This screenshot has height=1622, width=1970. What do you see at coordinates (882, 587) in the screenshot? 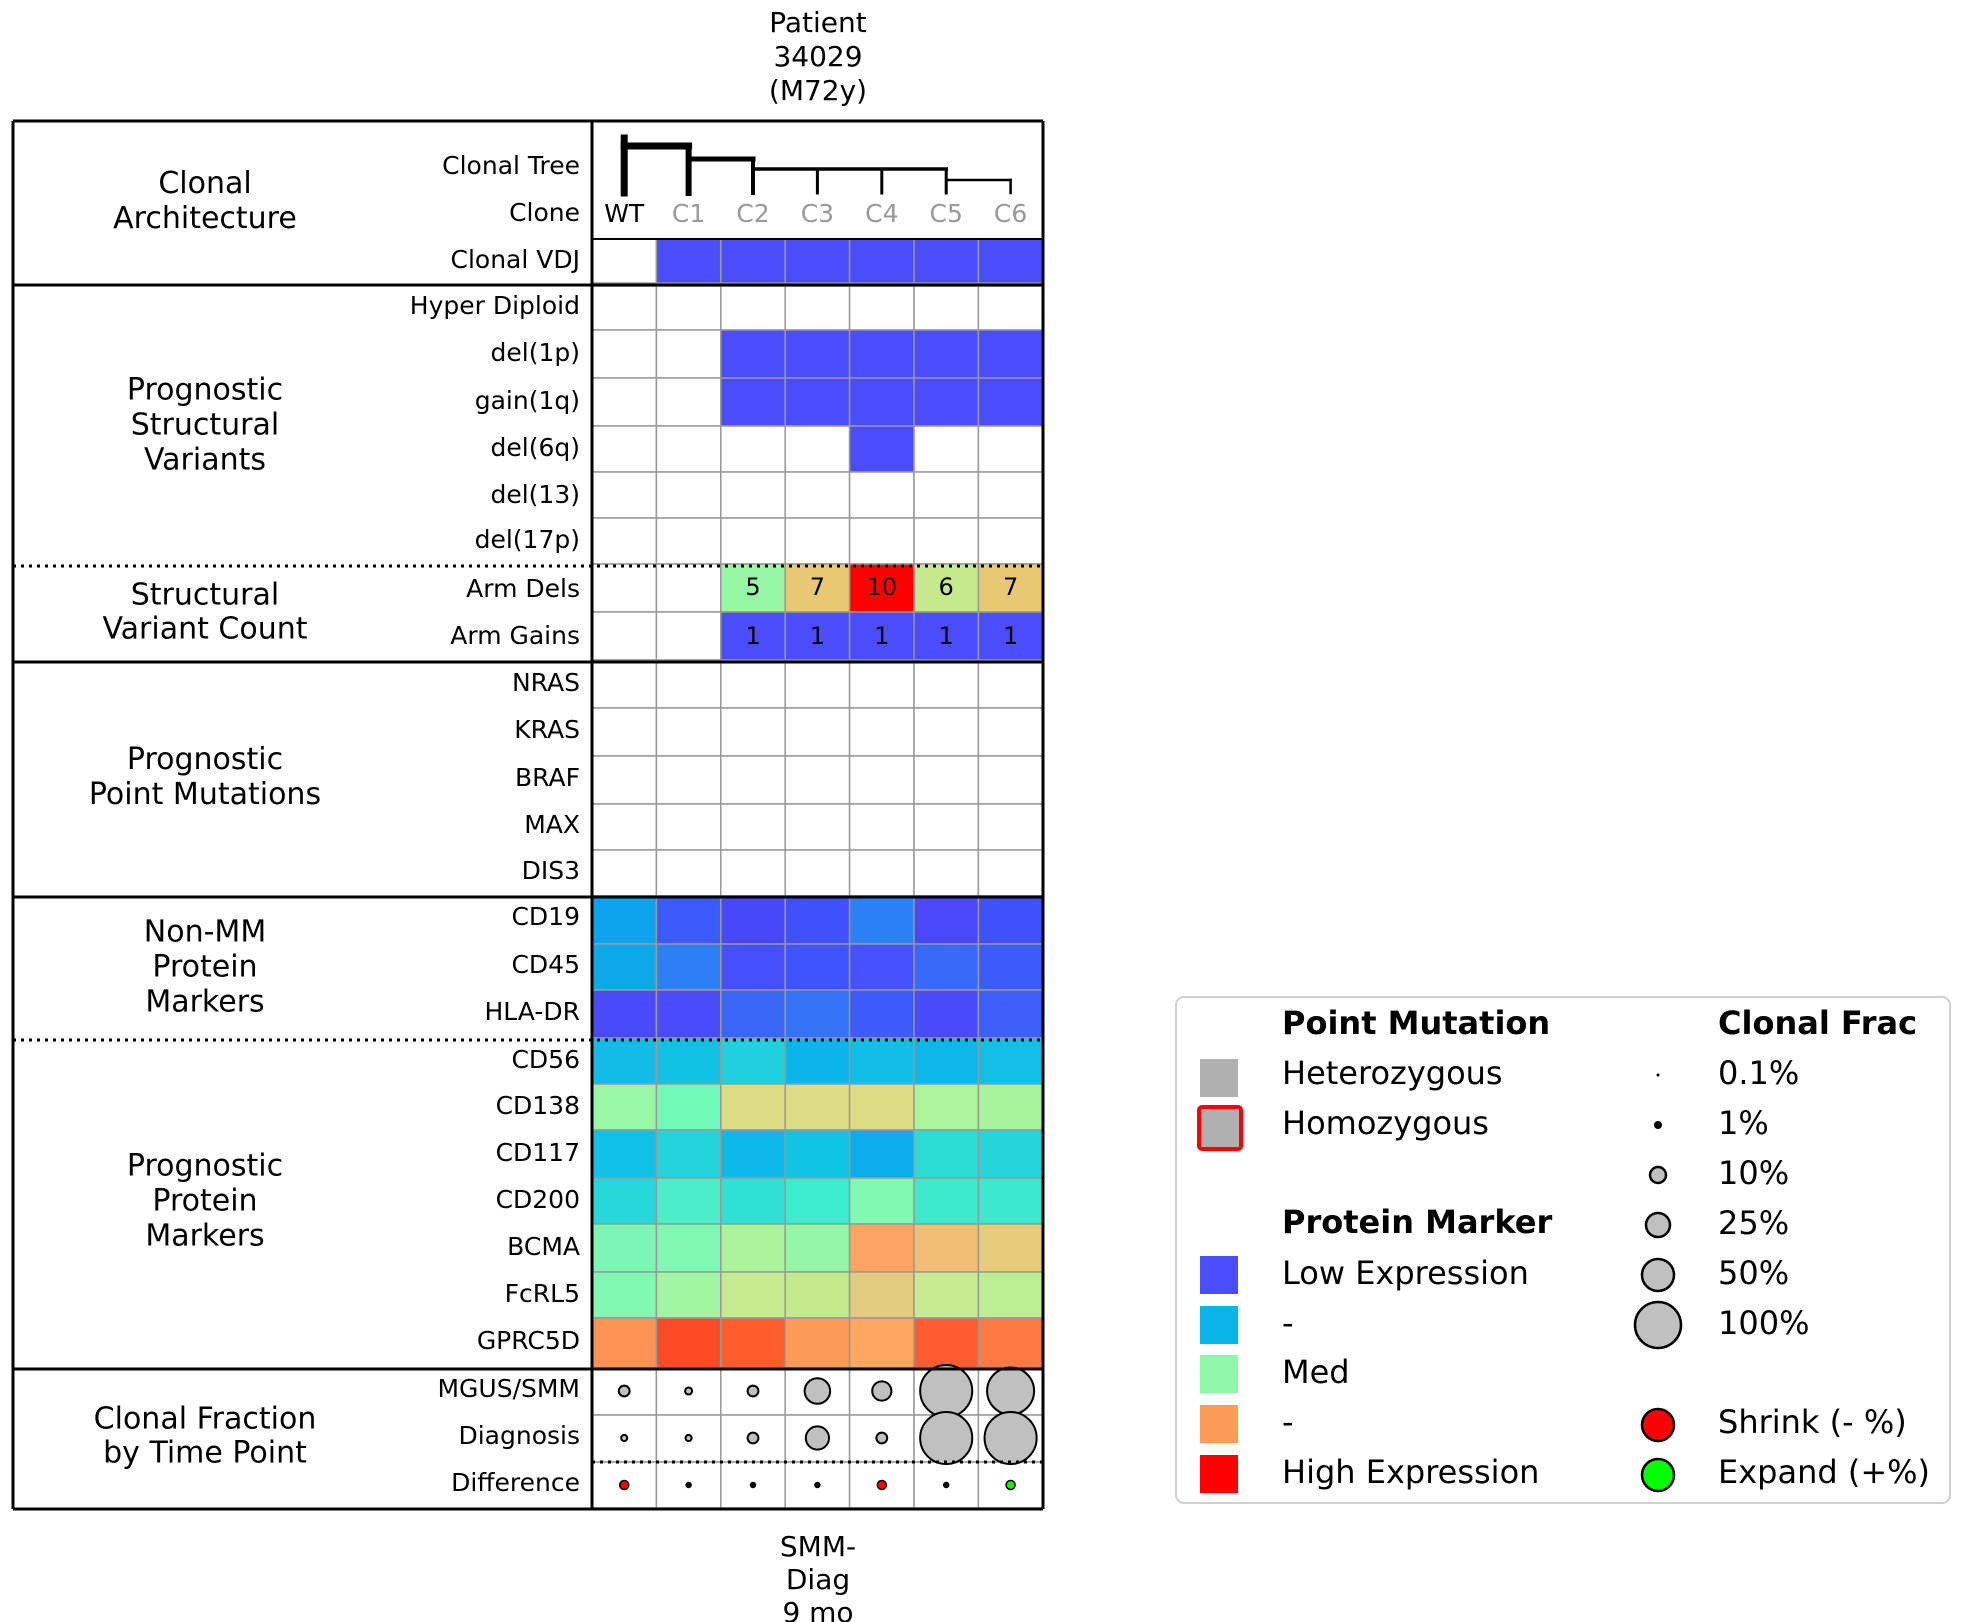
I see `arm-dels-value: 10` at bounding box center [882, 587].